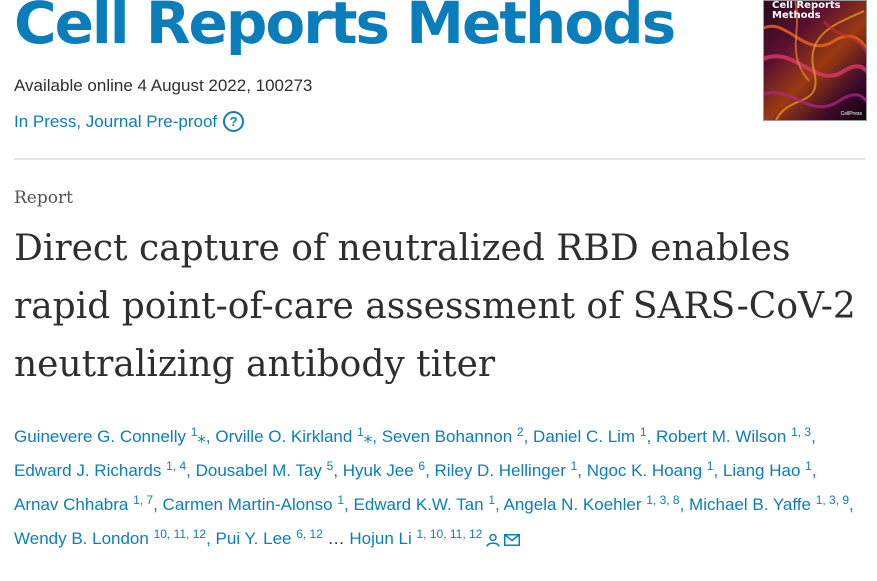 The image size is (877, 581). Describe the element at coordinates (247, 504) in the screenshot. I see `author-name: Carmen Martin-Alonso` at that location.